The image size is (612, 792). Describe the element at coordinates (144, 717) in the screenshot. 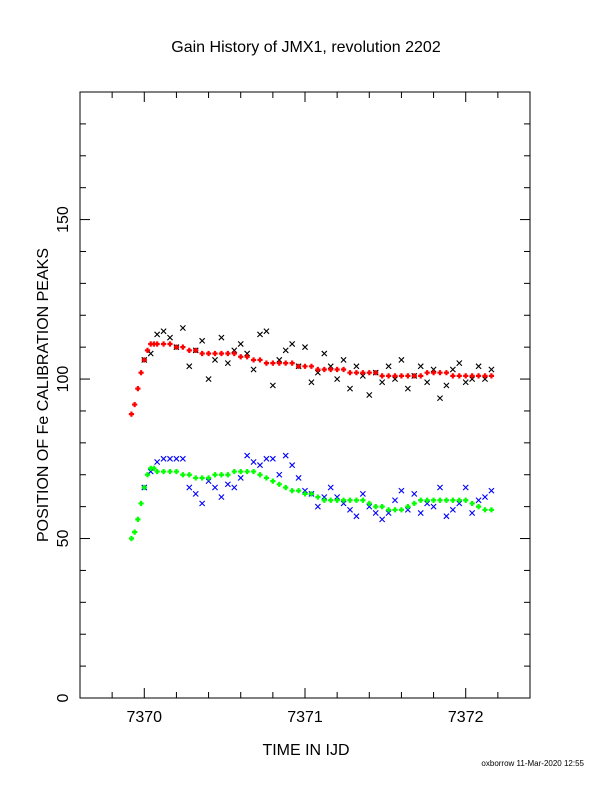

I see `x-tick-label: 7370` at that location.